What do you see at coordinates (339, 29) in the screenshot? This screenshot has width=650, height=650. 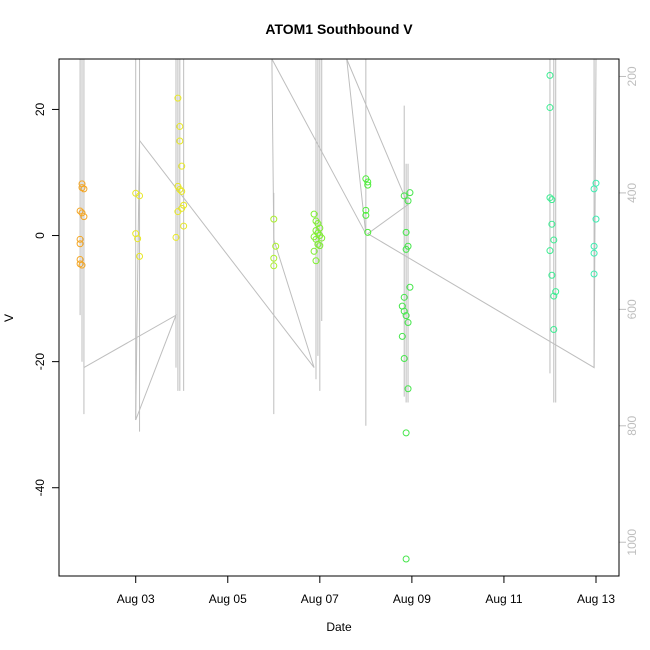 I see `chart-title: ATOM1 Southbound V` at bounding box center [339, 29].